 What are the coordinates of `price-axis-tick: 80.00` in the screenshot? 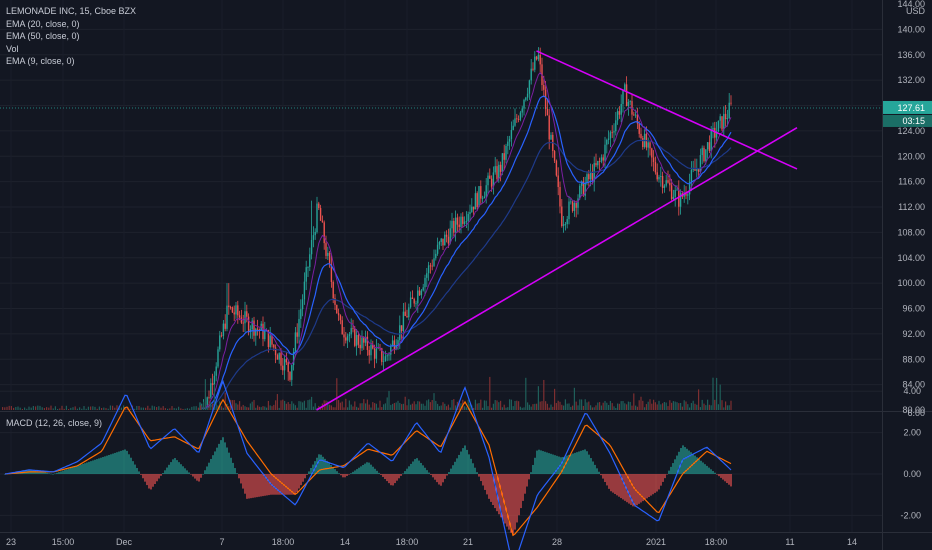 It's located at (913, 410).